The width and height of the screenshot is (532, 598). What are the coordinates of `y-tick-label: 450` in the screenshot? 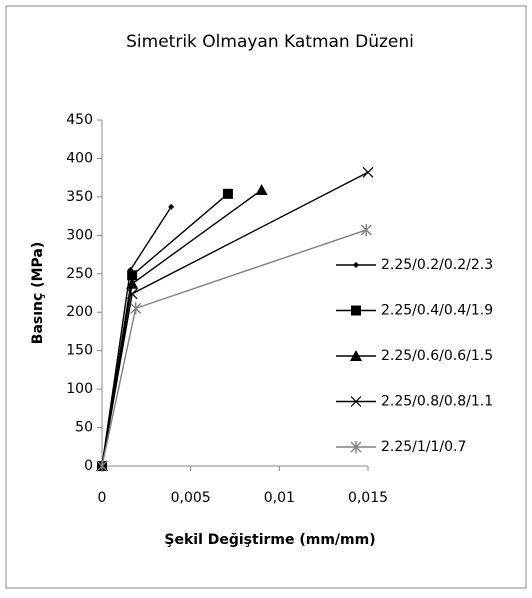 It's located at (79, 120).